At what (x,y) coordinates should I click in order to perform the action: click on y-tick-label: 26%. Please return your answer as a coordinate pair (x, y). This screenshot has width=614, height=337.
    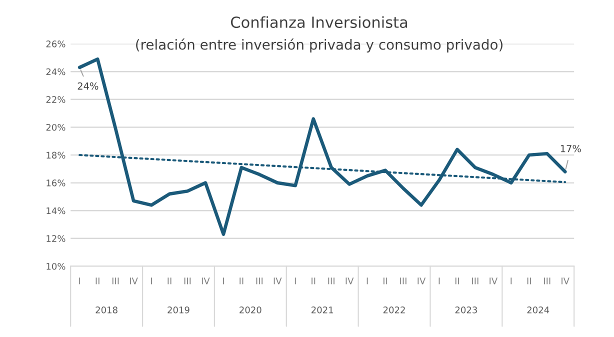
    Looking at the image, I should click on (56, 44).